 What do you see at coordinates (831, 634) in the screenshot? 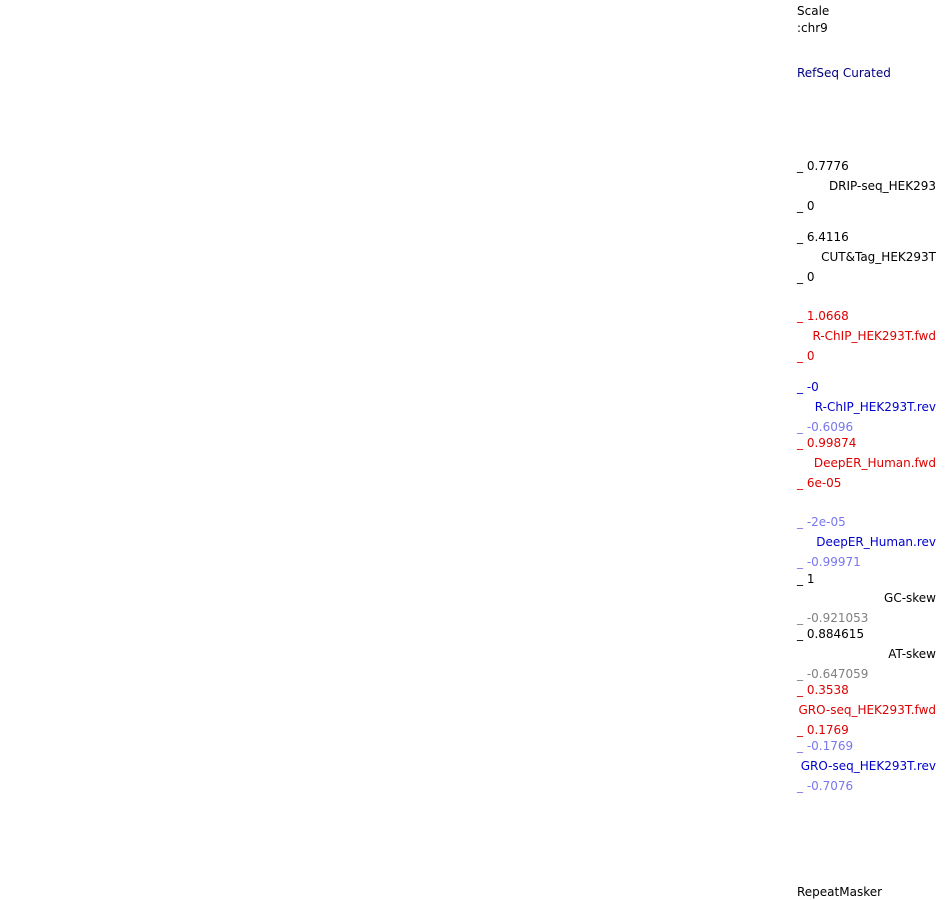
I see `at-skew-max-value: _ 0.884615` at bounding box center [831, 634].